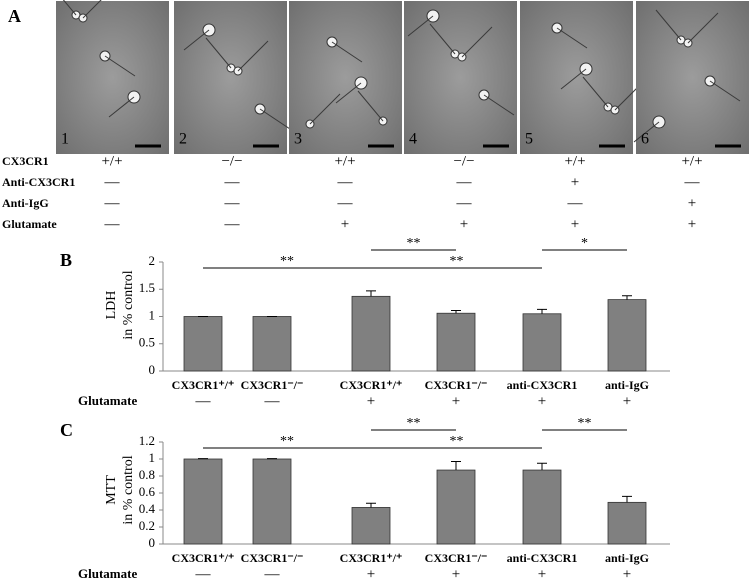 The height and width of the screenshot is (581, 750). I want to click on y-tick-label: 0.4, so click(147, 508).